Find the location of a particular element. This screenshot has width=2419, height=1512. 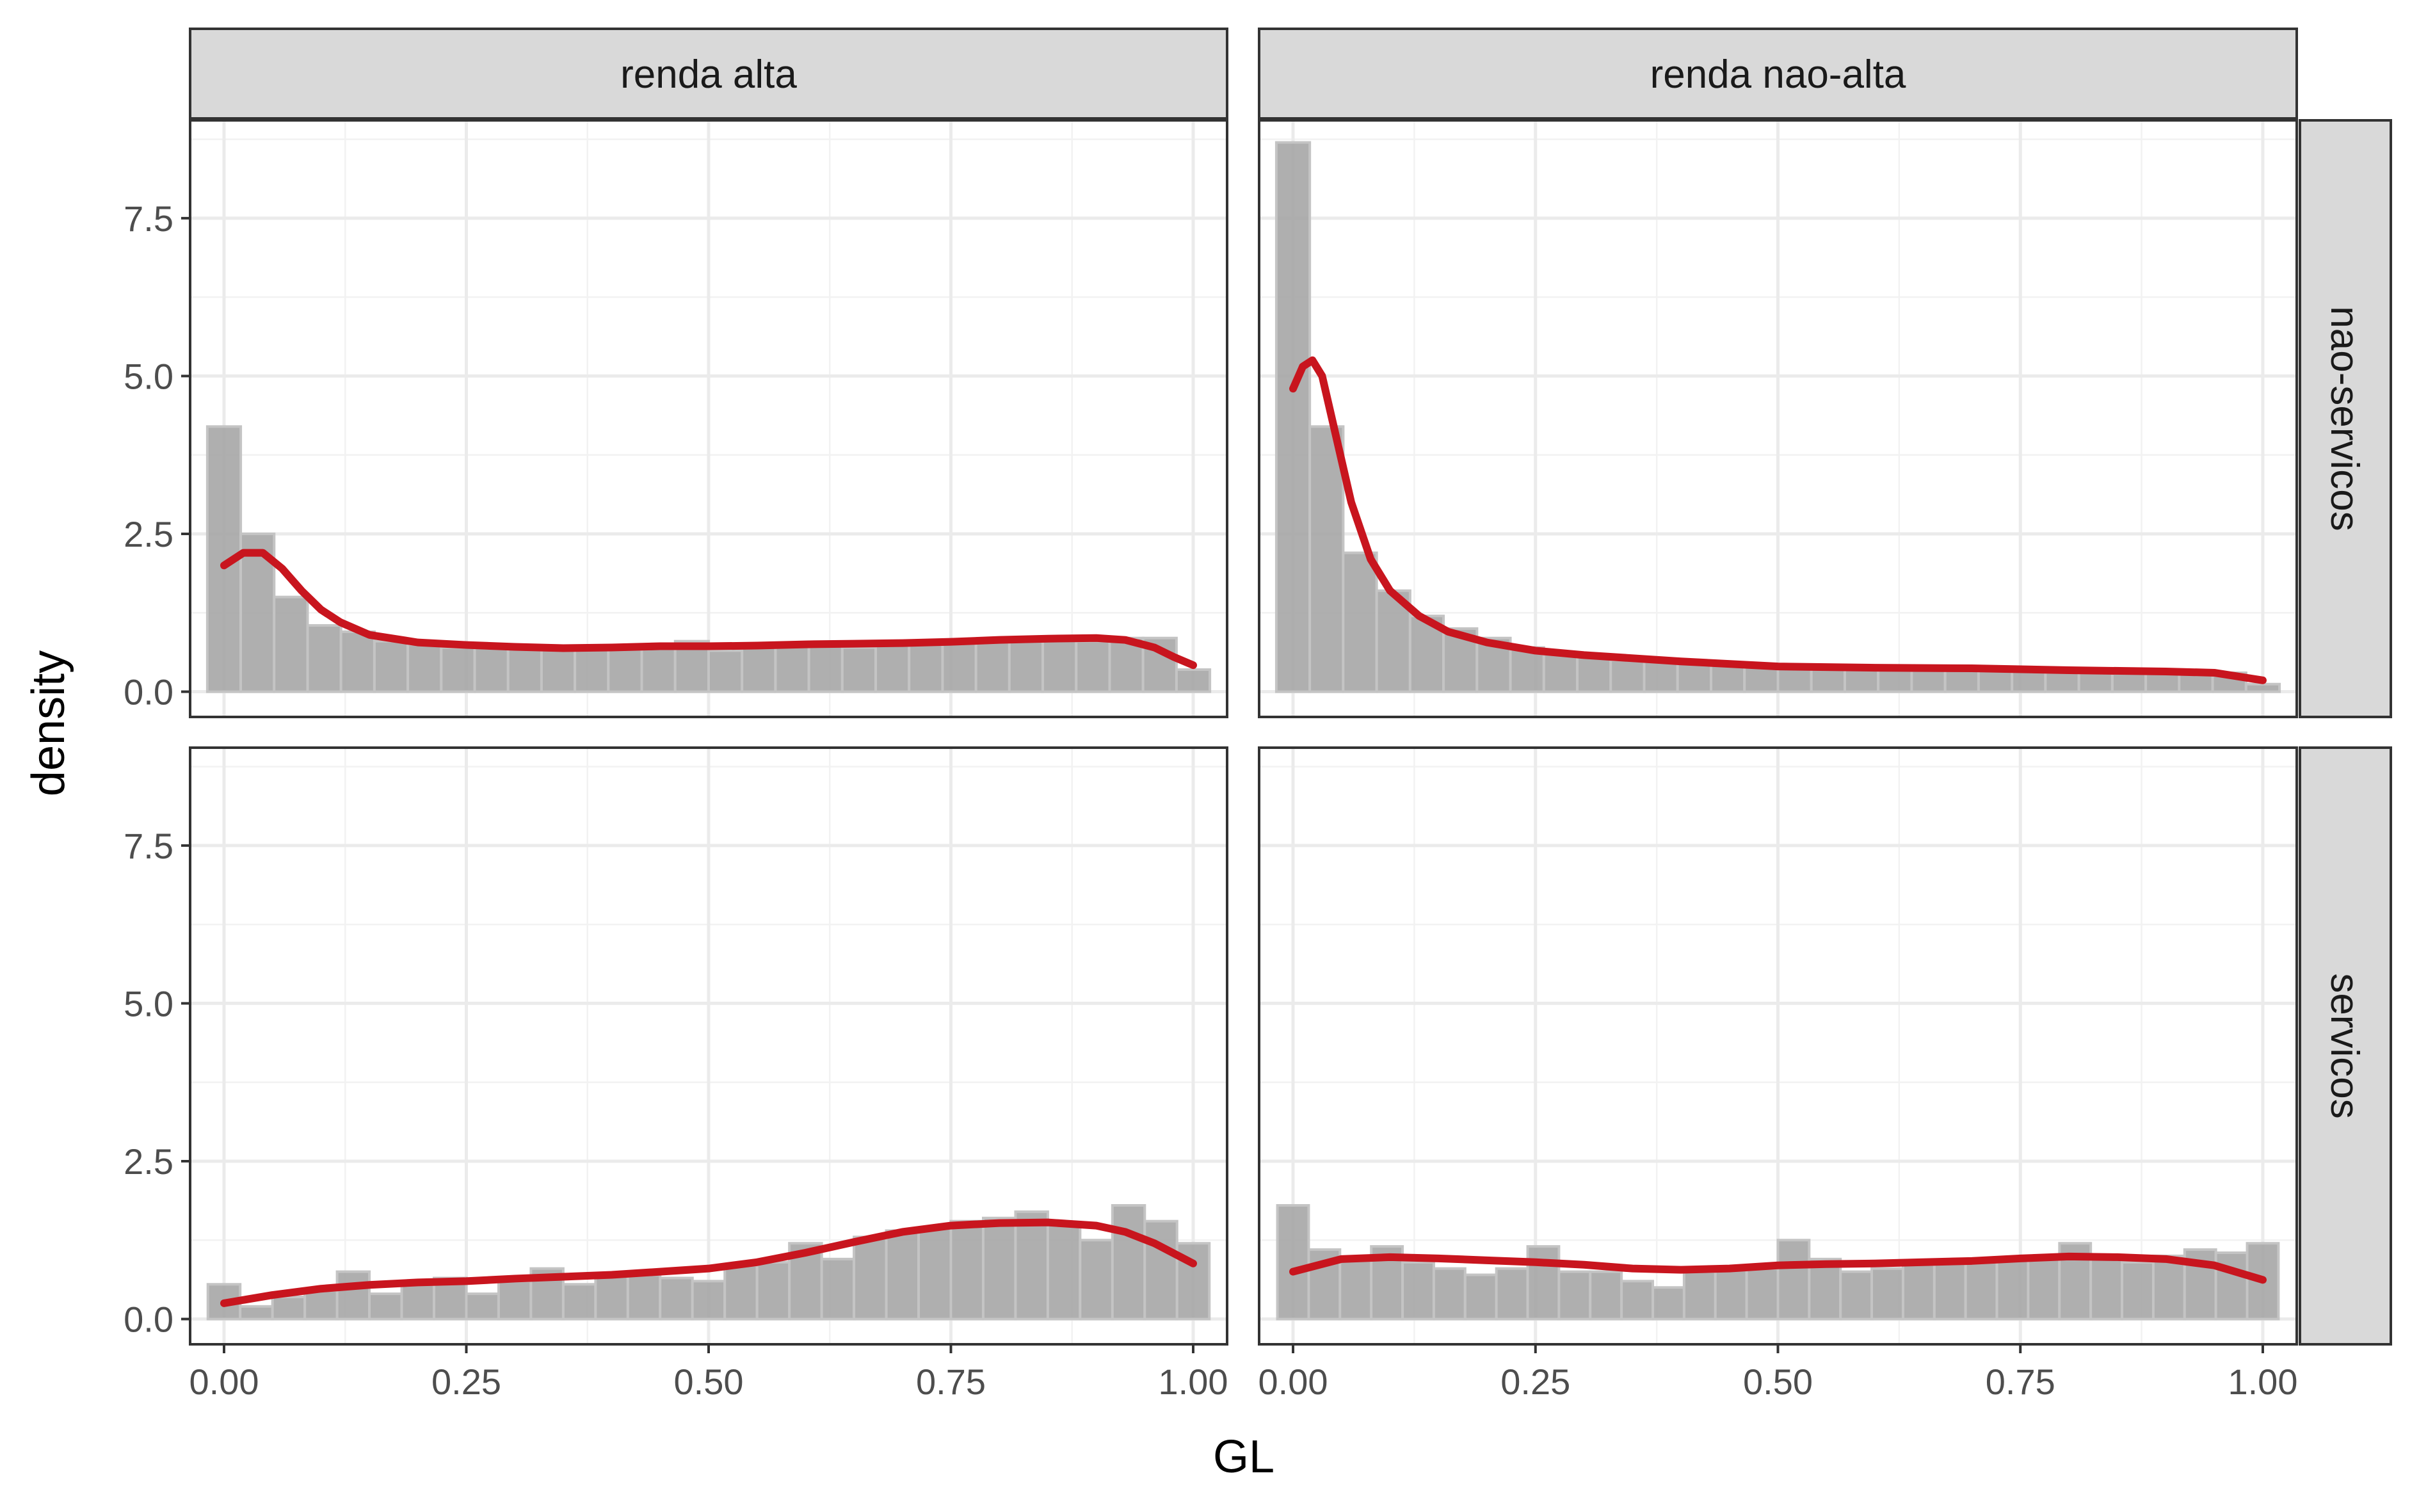

col-strip is located at coordinates (708, 74).